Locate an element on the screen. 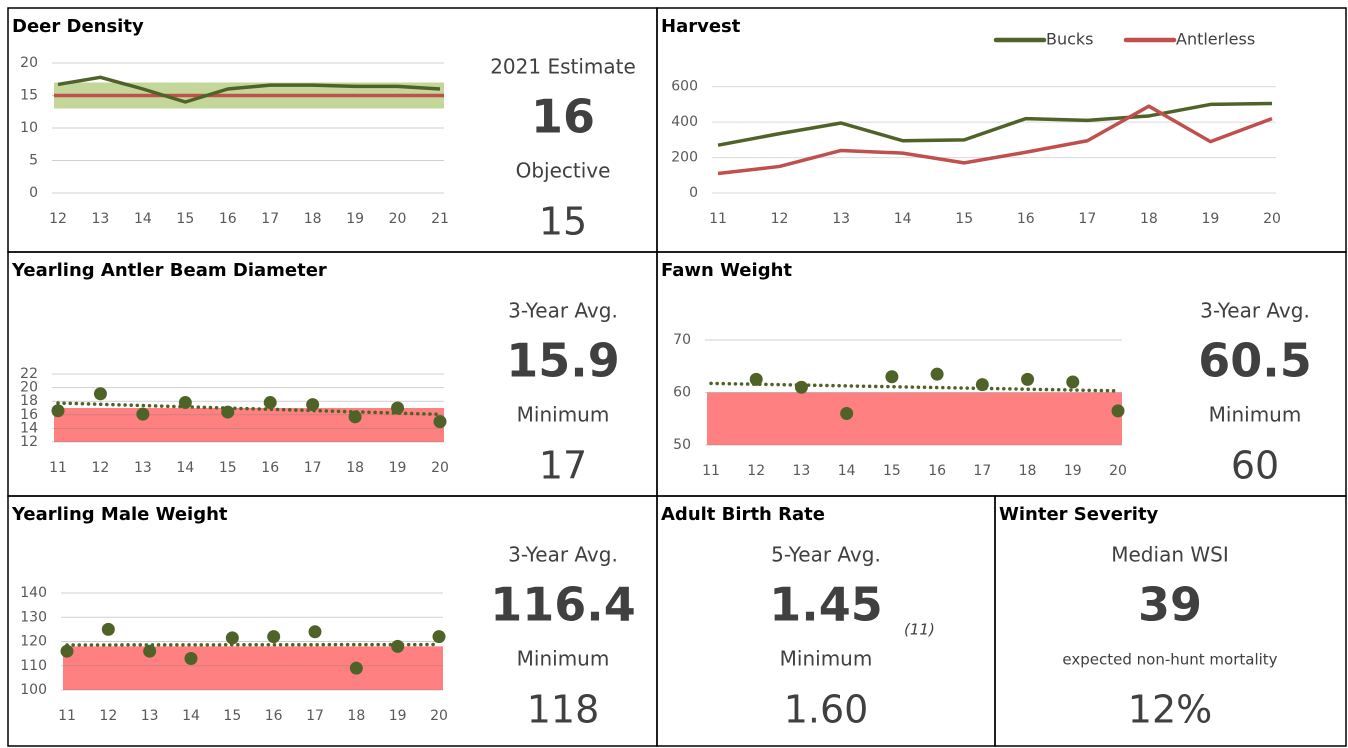 This screenshot has height=748, width=1348. trendline is located at coordinates (249, 409).